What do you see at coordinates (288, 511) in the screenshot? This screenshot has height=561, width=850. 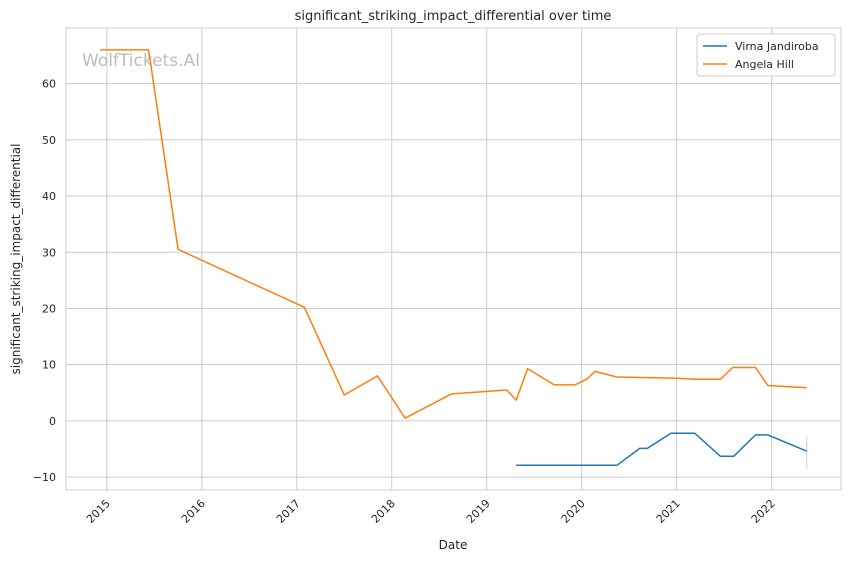 I see `x-tick-label: 2017` at bounding box center [288, 511].